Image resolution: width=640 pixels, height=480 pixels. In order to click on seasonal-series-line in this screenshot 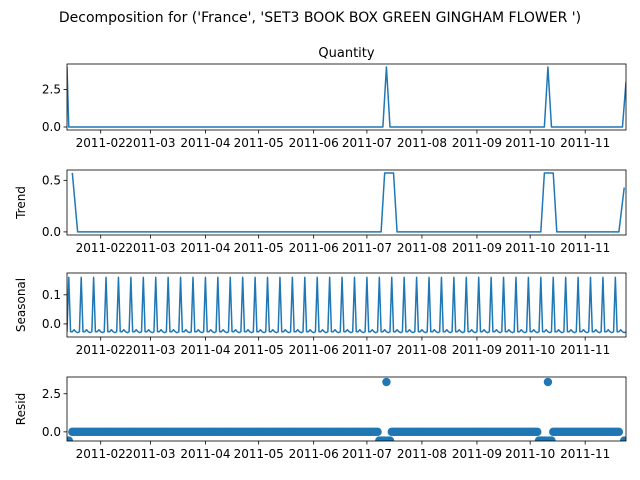, I will do `click(346, 305)`.